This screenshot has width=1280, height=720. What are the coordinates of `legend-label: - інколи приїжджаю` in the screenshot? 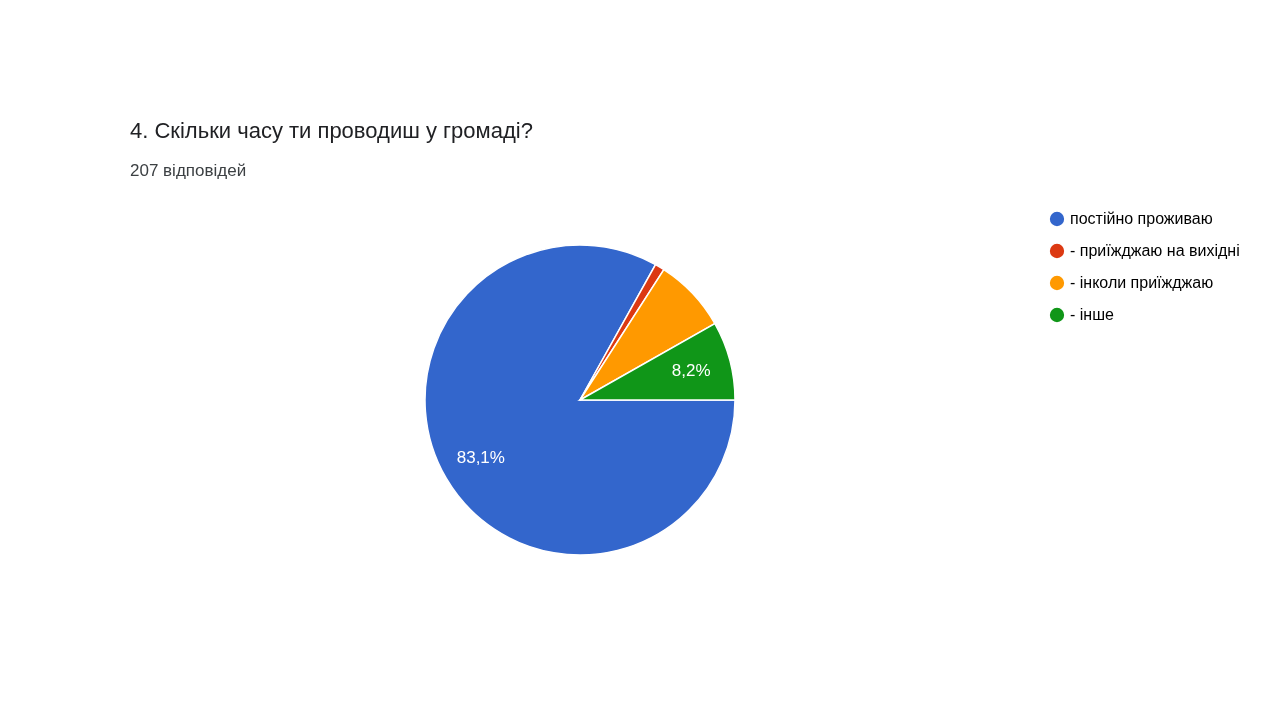 It's located at (1142, 282).